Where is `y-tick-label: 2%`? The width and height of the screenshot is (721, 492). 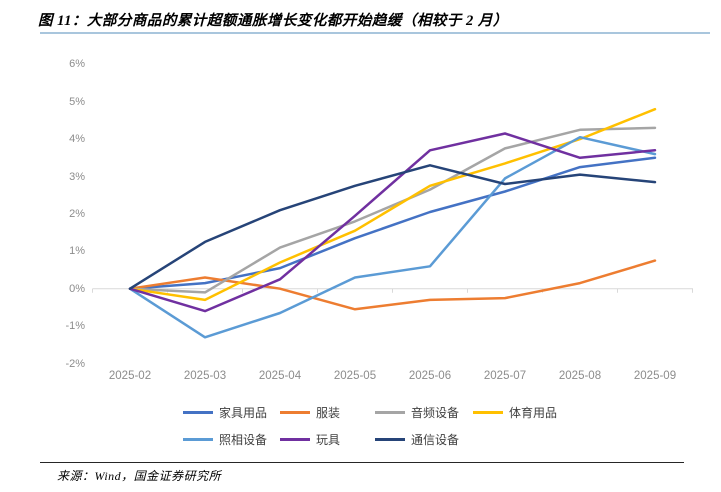 y-tick-label: 2% is located at coordinates (77, 213).